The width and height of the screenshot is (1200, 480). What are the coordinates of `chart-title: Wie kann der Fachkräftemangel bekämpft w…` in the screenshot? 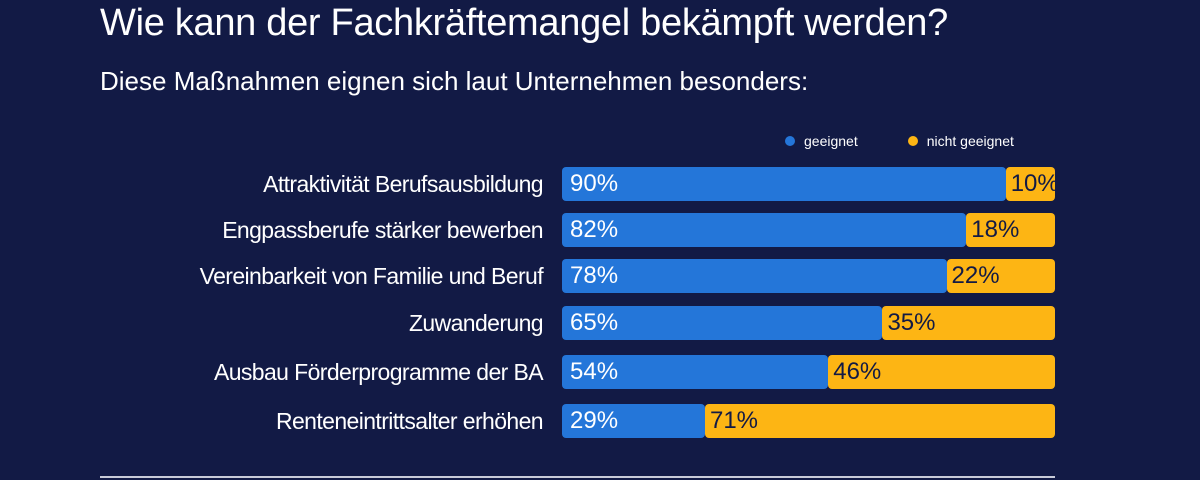 It's located at (524, 23).